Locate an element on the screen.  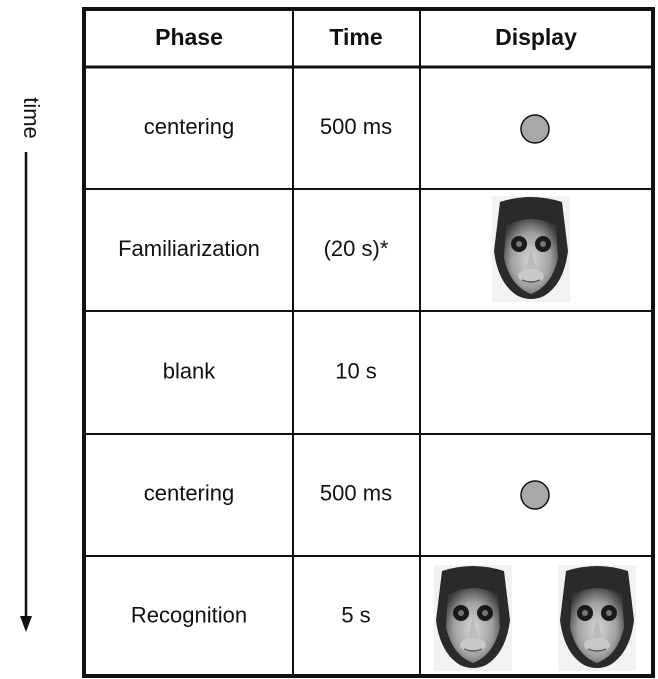
header-cell: Display is located at coordinates (536, 37).